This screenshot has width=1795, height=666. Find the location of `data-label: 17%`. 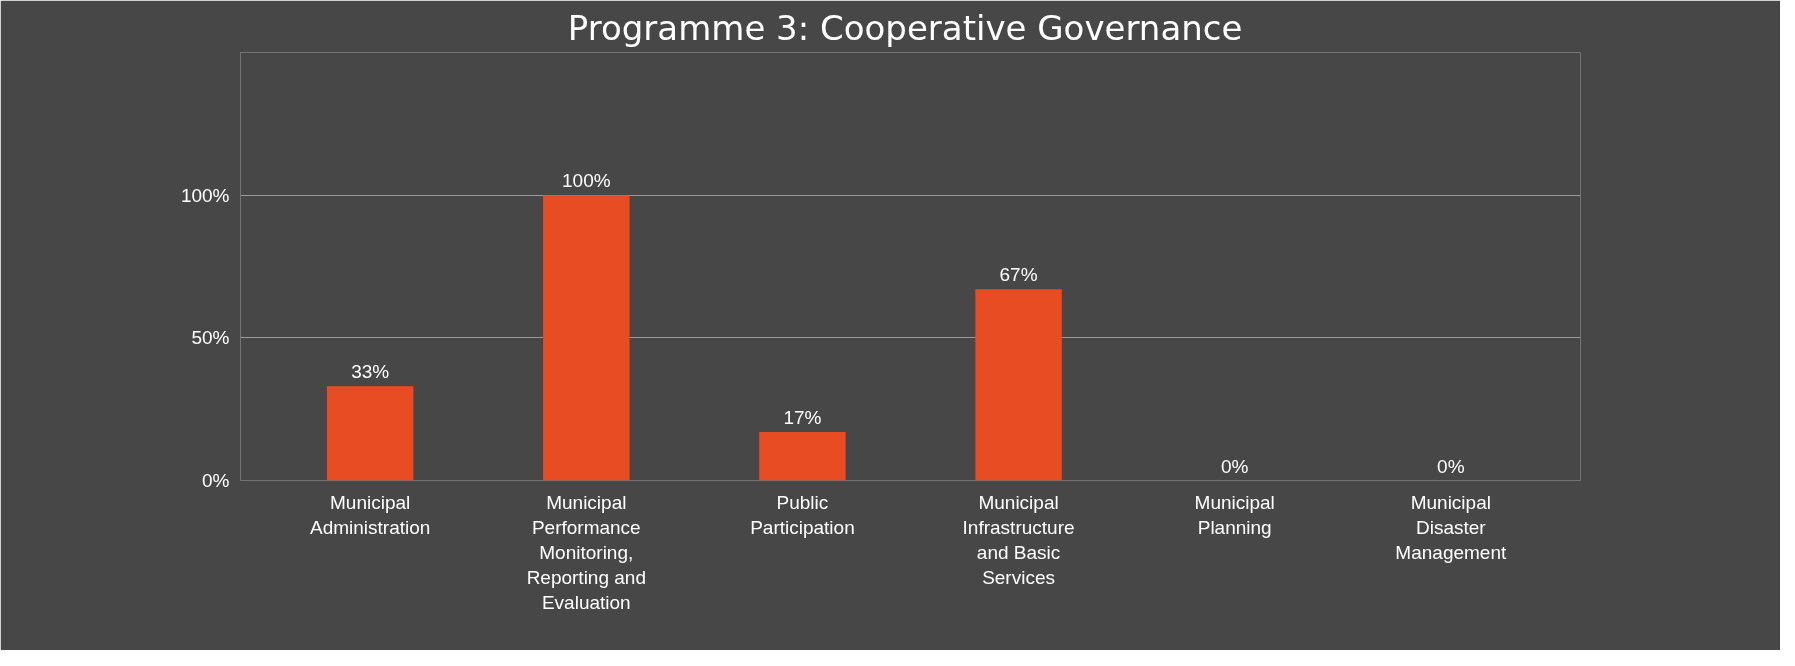

data-label: 17% is located at coordinates (802, 417).